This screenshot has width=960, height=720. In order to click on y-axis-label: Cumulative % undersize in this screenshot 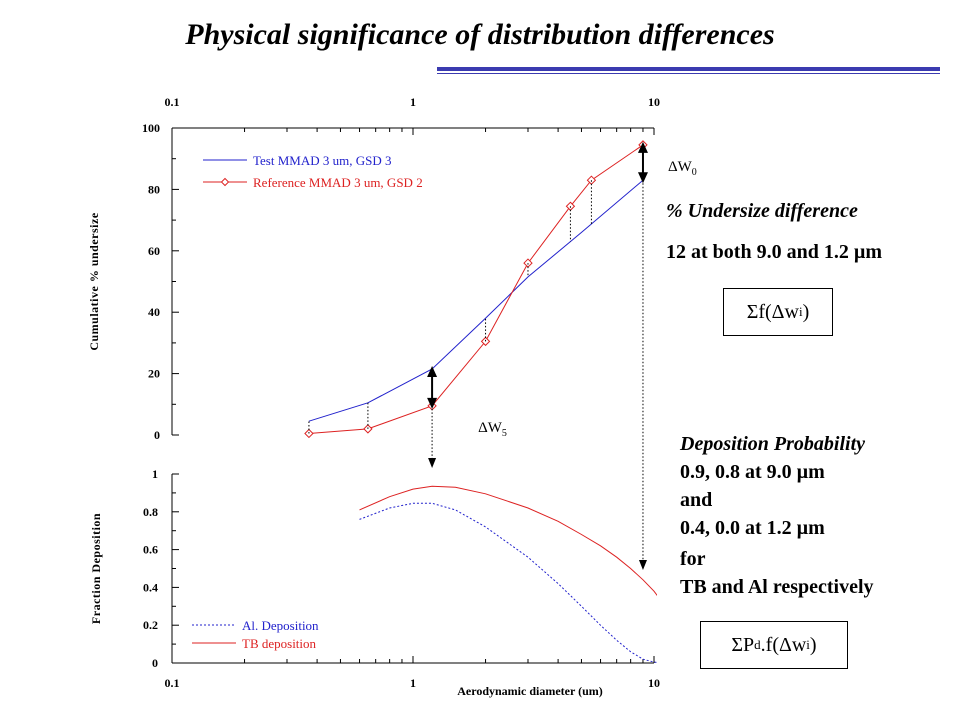, I will do `click(94, 281)`.